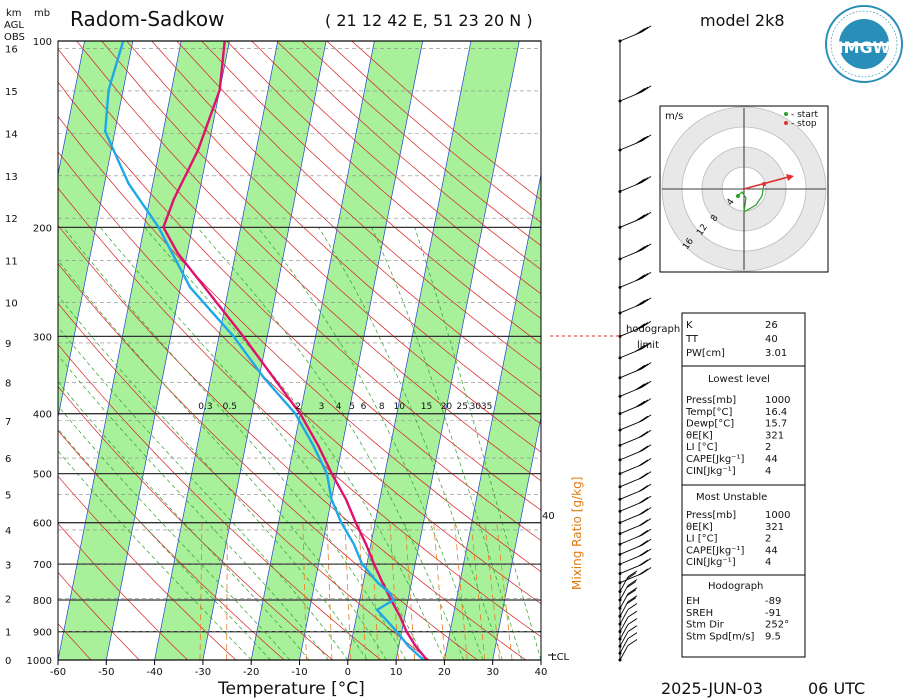 This screenshot has width=910, height=700. Describe the element at coordinates (364, 407) in the screenshot. I see `mixing-ratio-label: 6` at that location.